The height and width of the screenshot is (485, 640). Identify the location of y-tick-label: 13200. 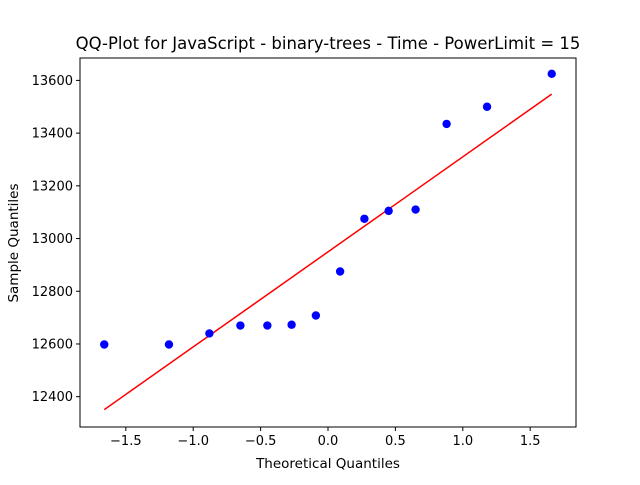
(52, 186).